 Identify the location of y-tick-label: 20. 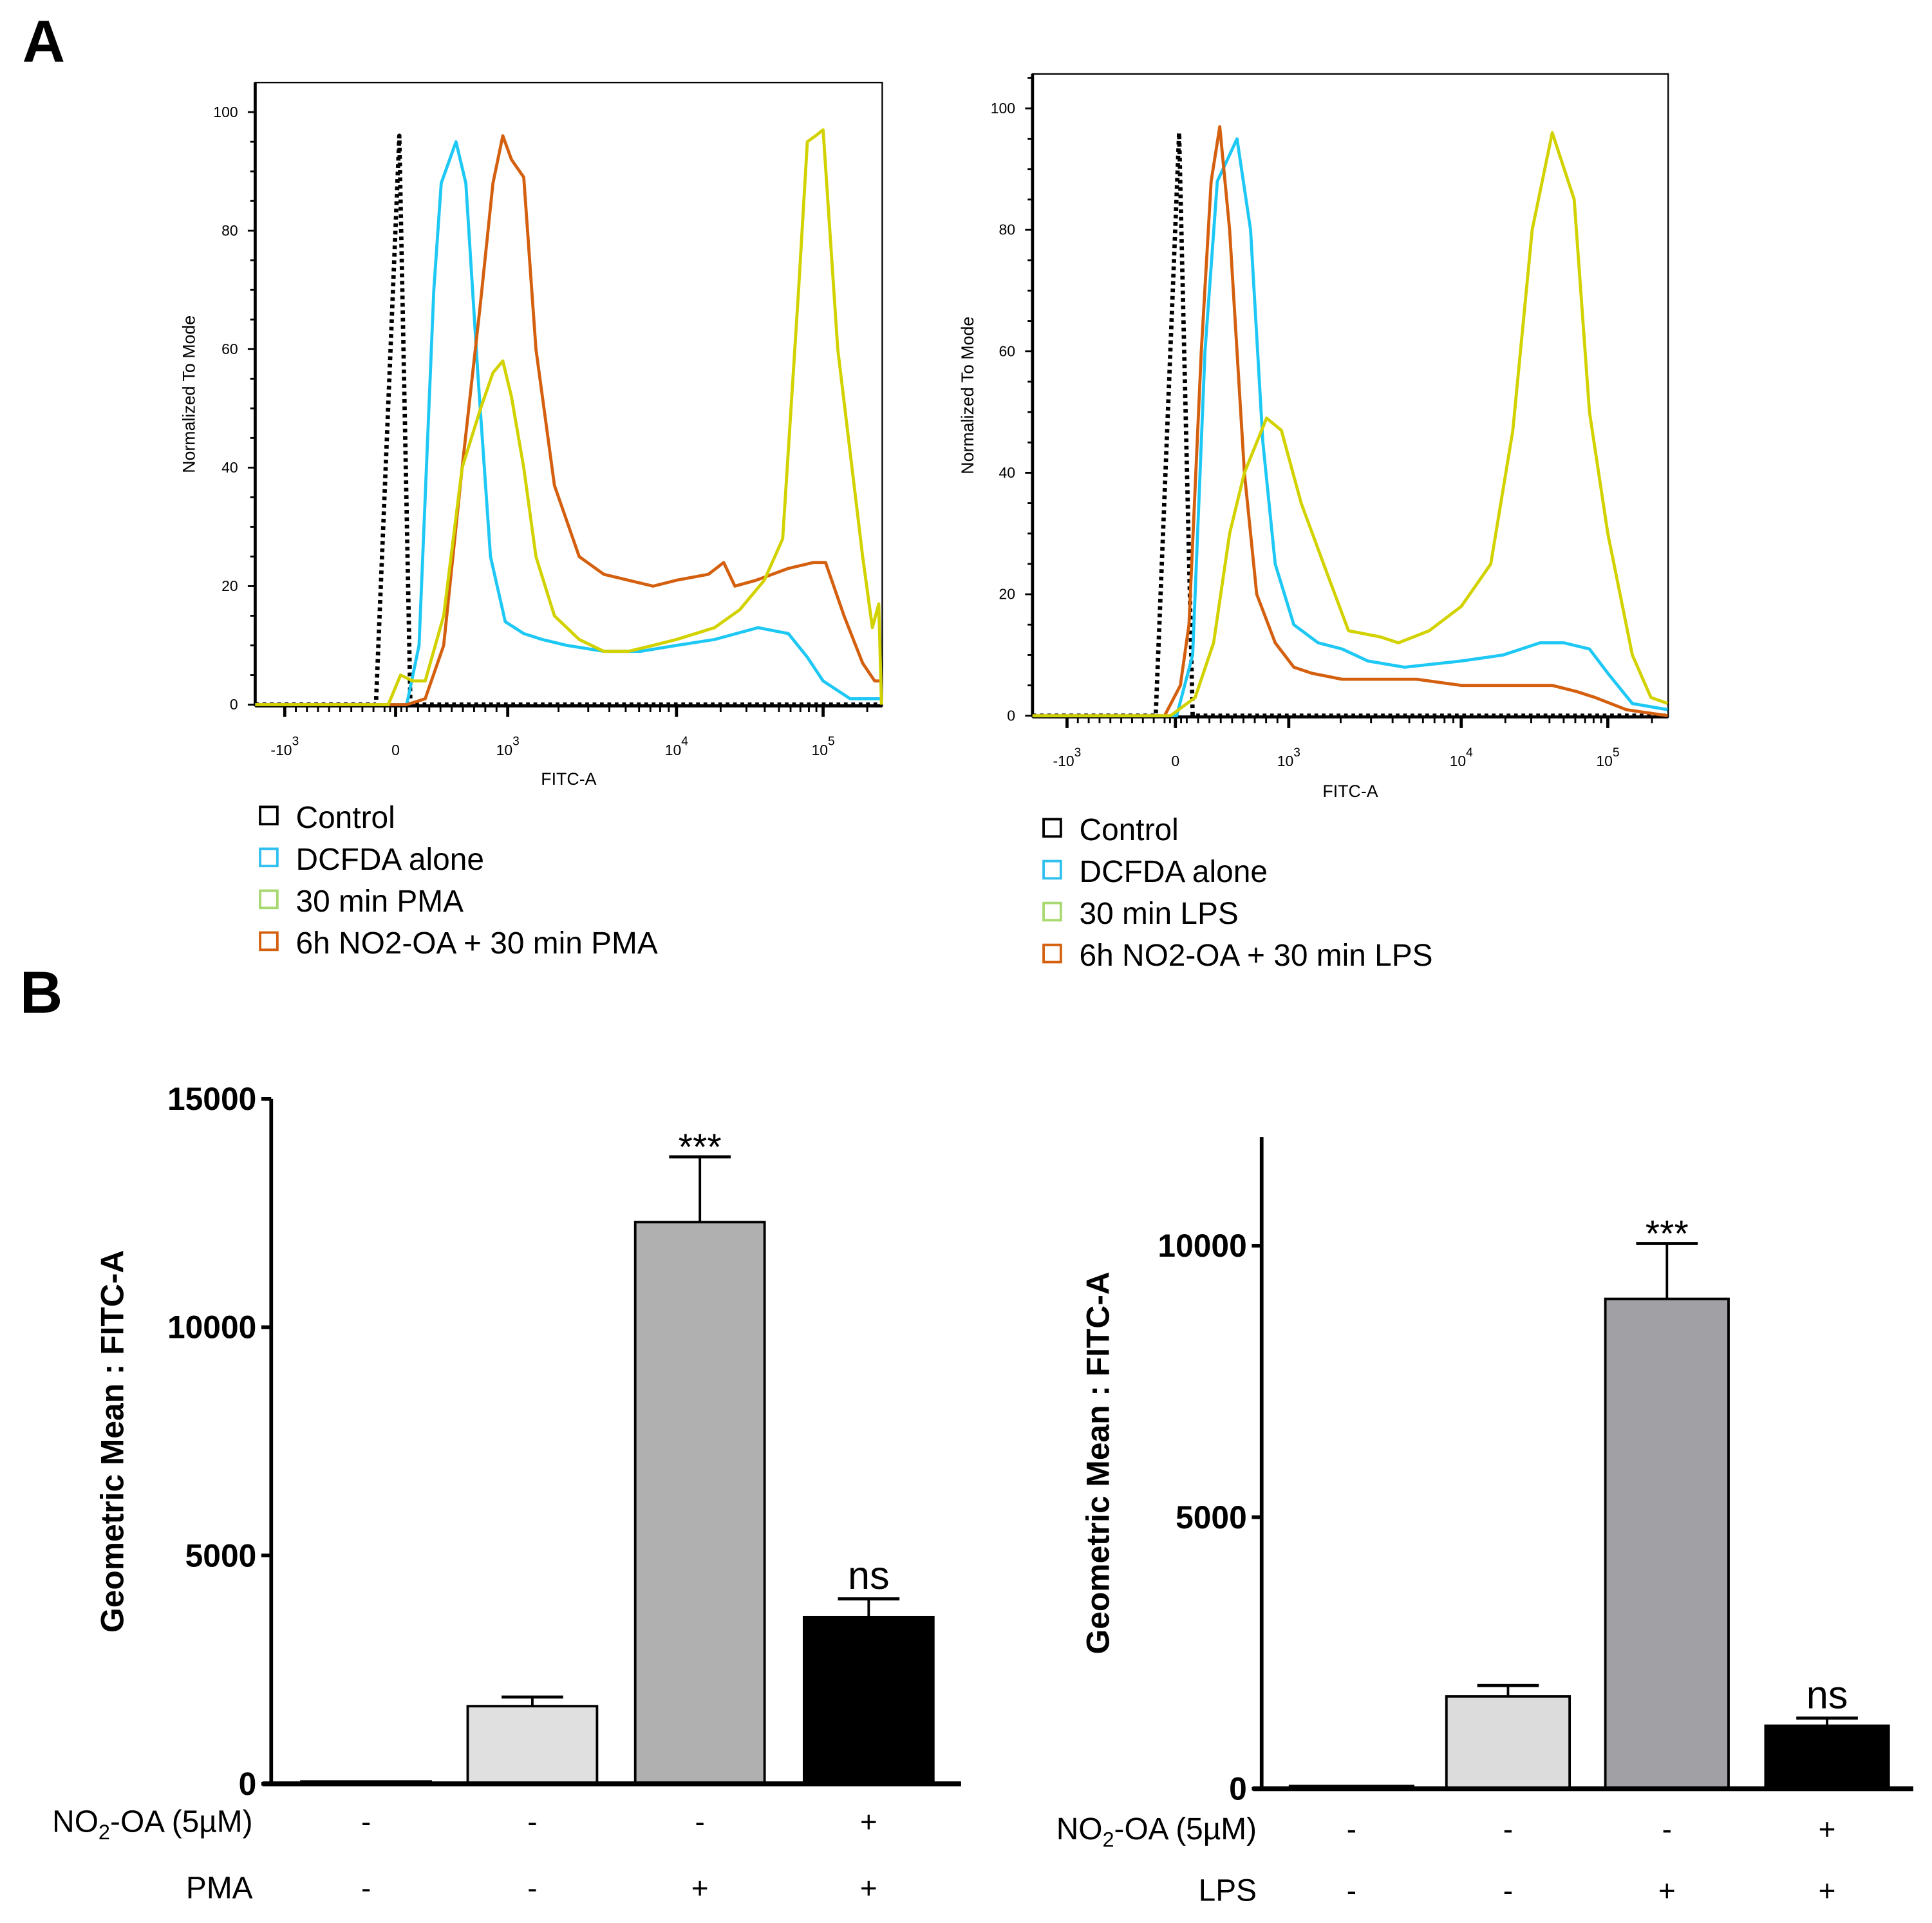
(1008, 594).